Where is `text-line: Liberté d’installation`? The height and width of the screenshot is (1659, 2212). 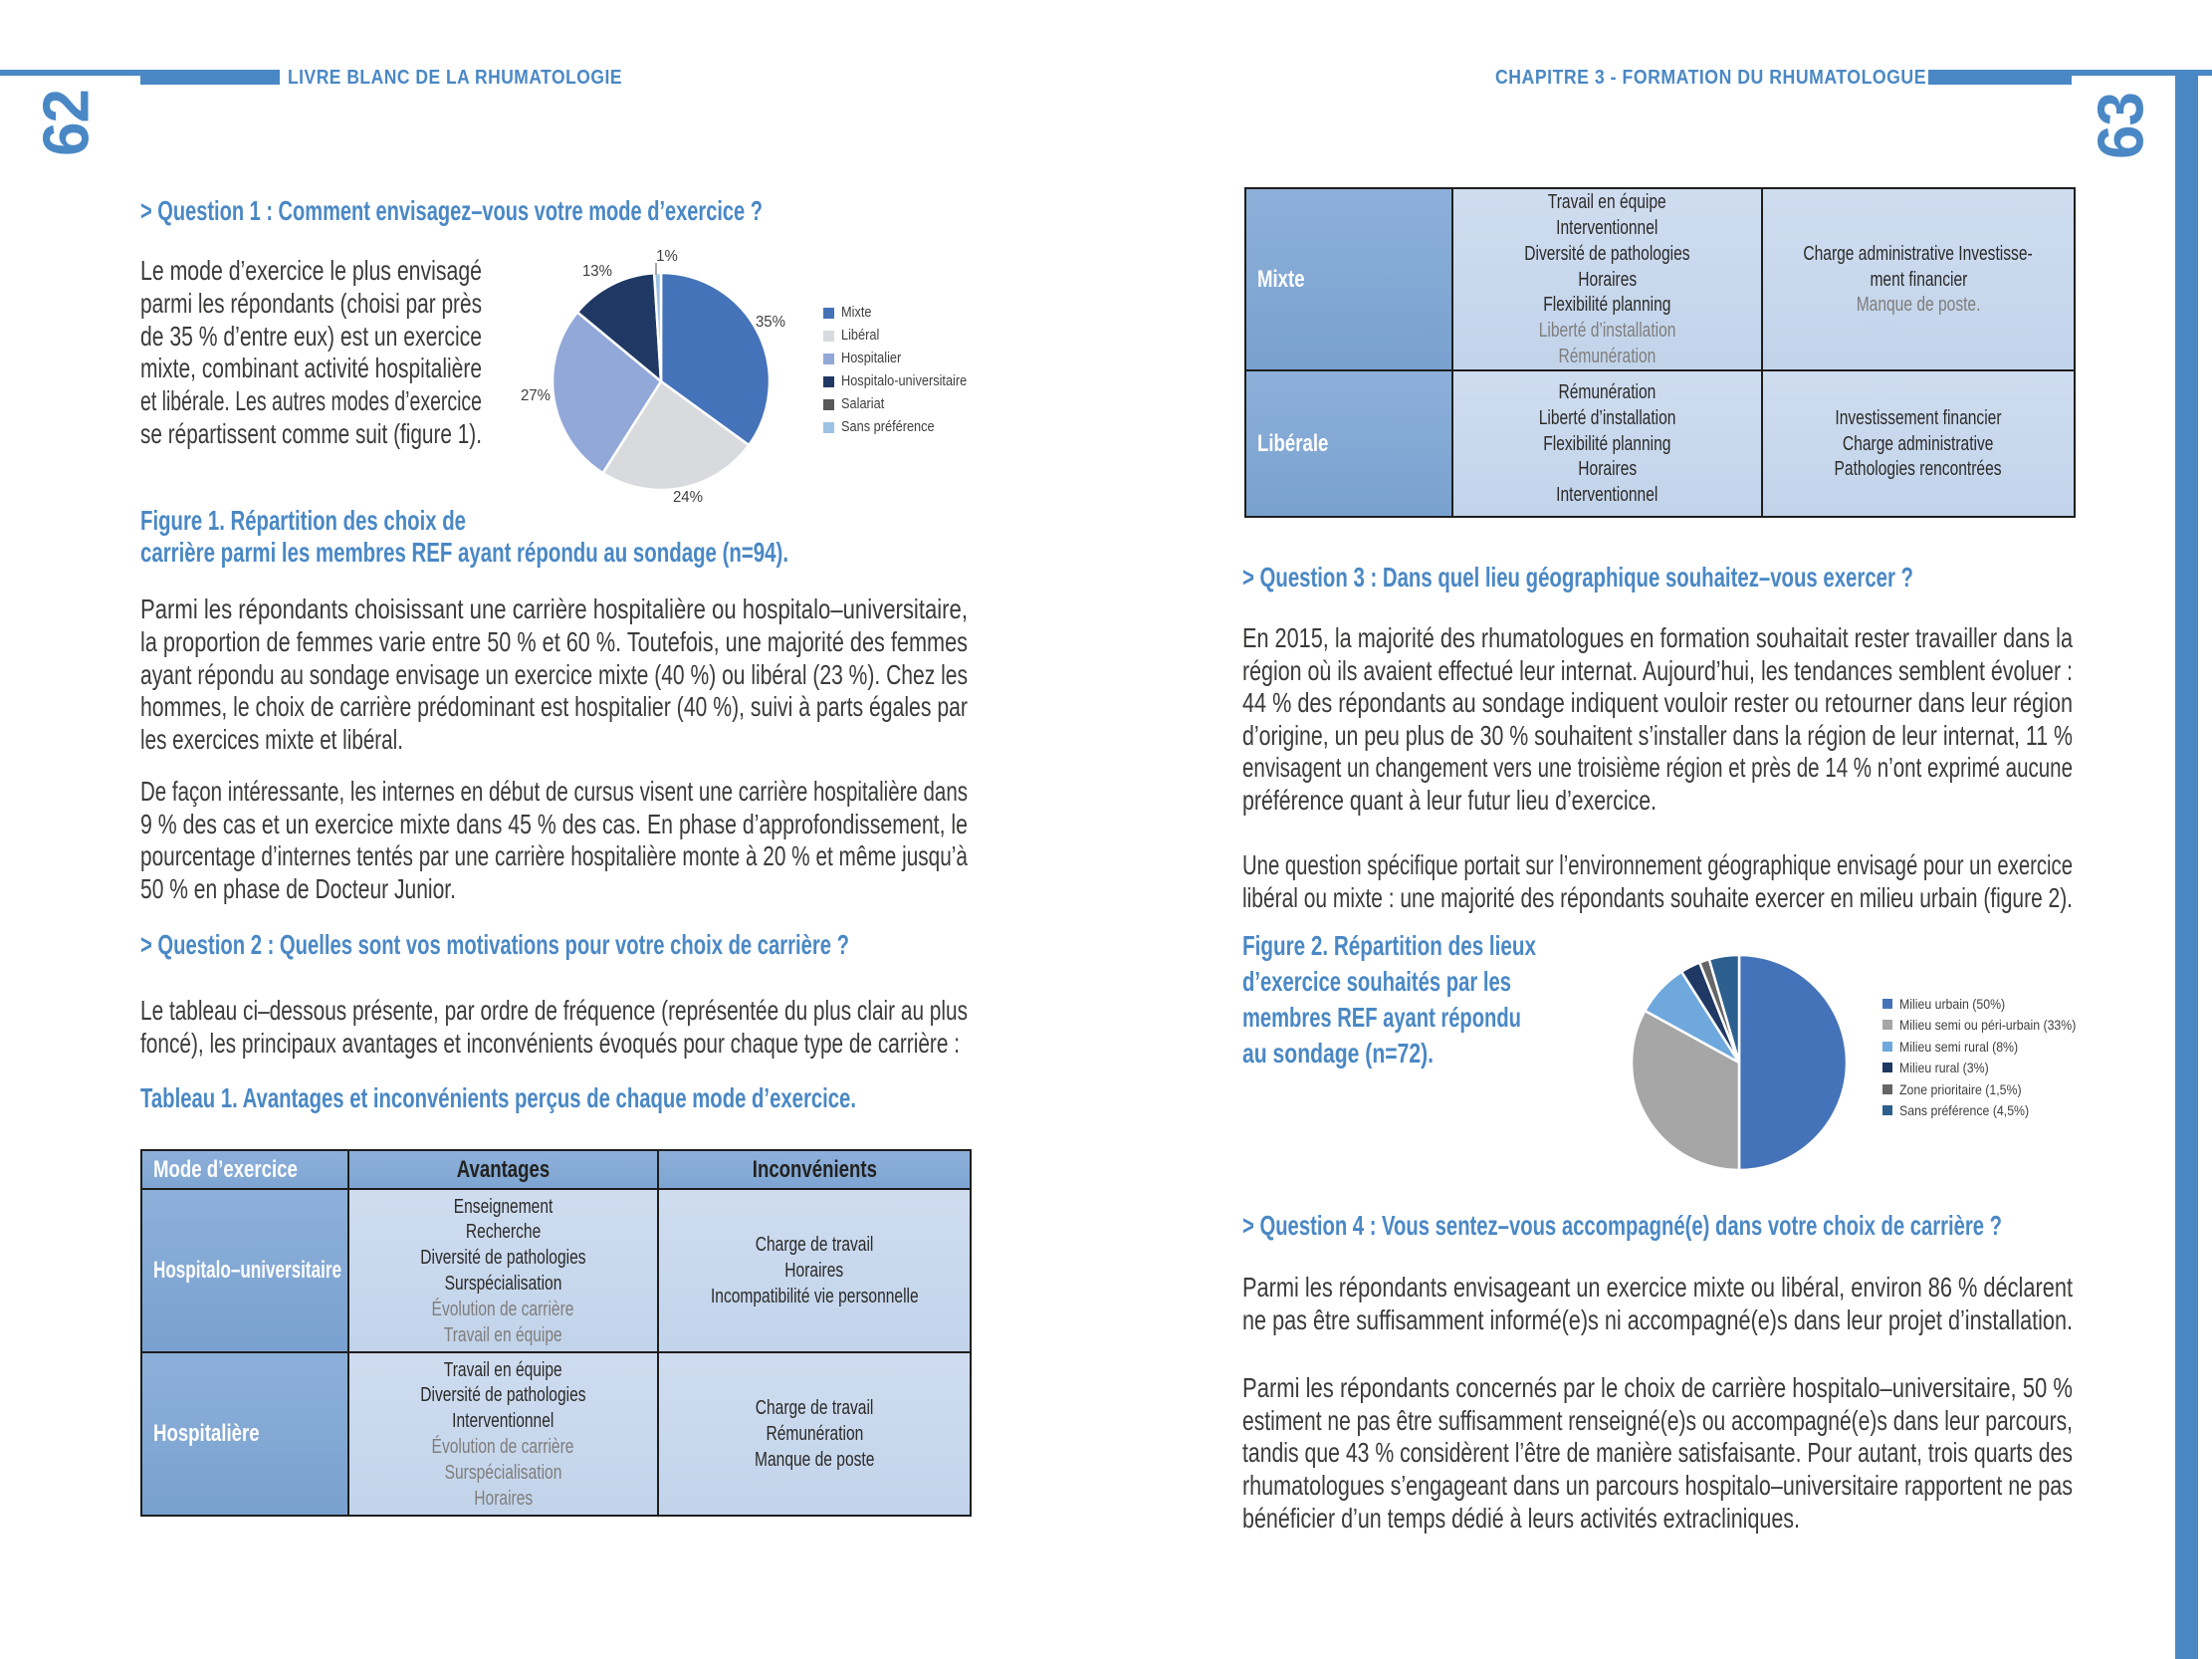 text-line: Liberté d’installation is located at coordinates (1607, 417).